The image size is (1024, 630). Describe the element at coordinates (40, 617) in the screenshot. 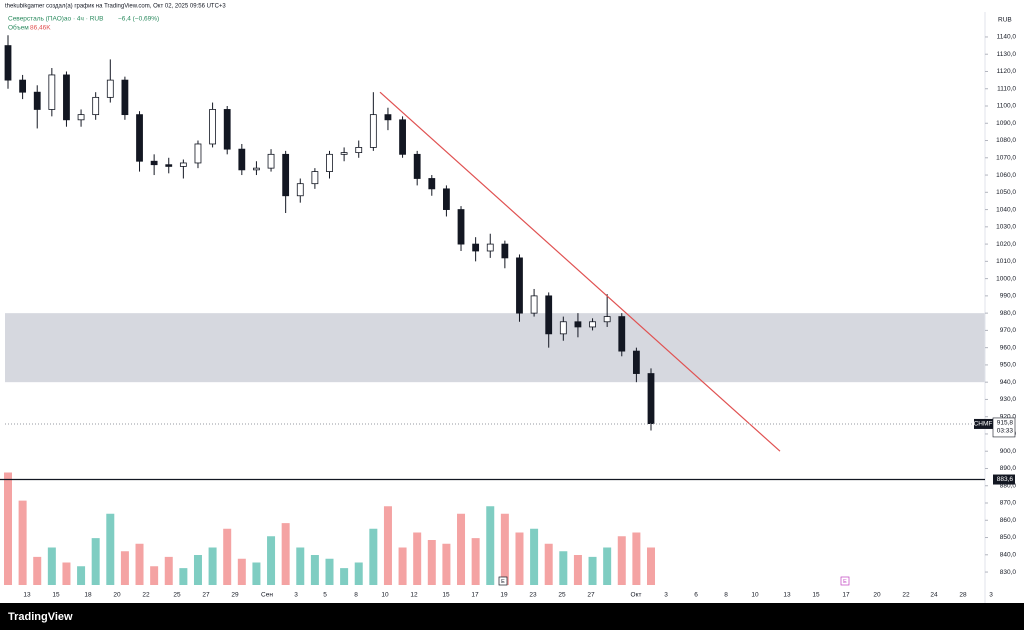

I see `brand: TradingView` at that location.